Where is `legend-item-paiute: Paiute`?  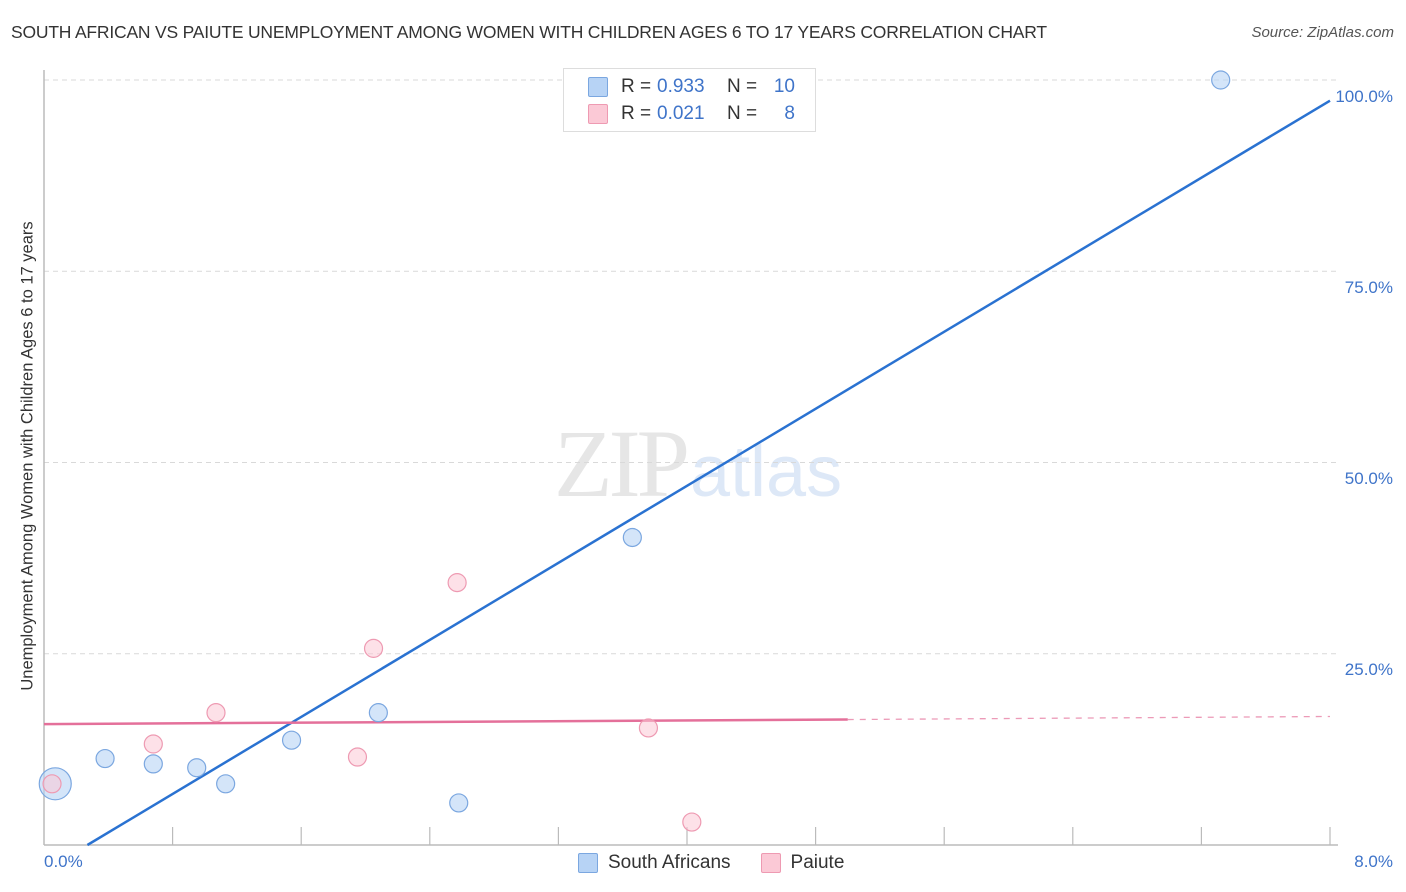 legend-item-paiute: Paiute is located at coordinates (802, 863).